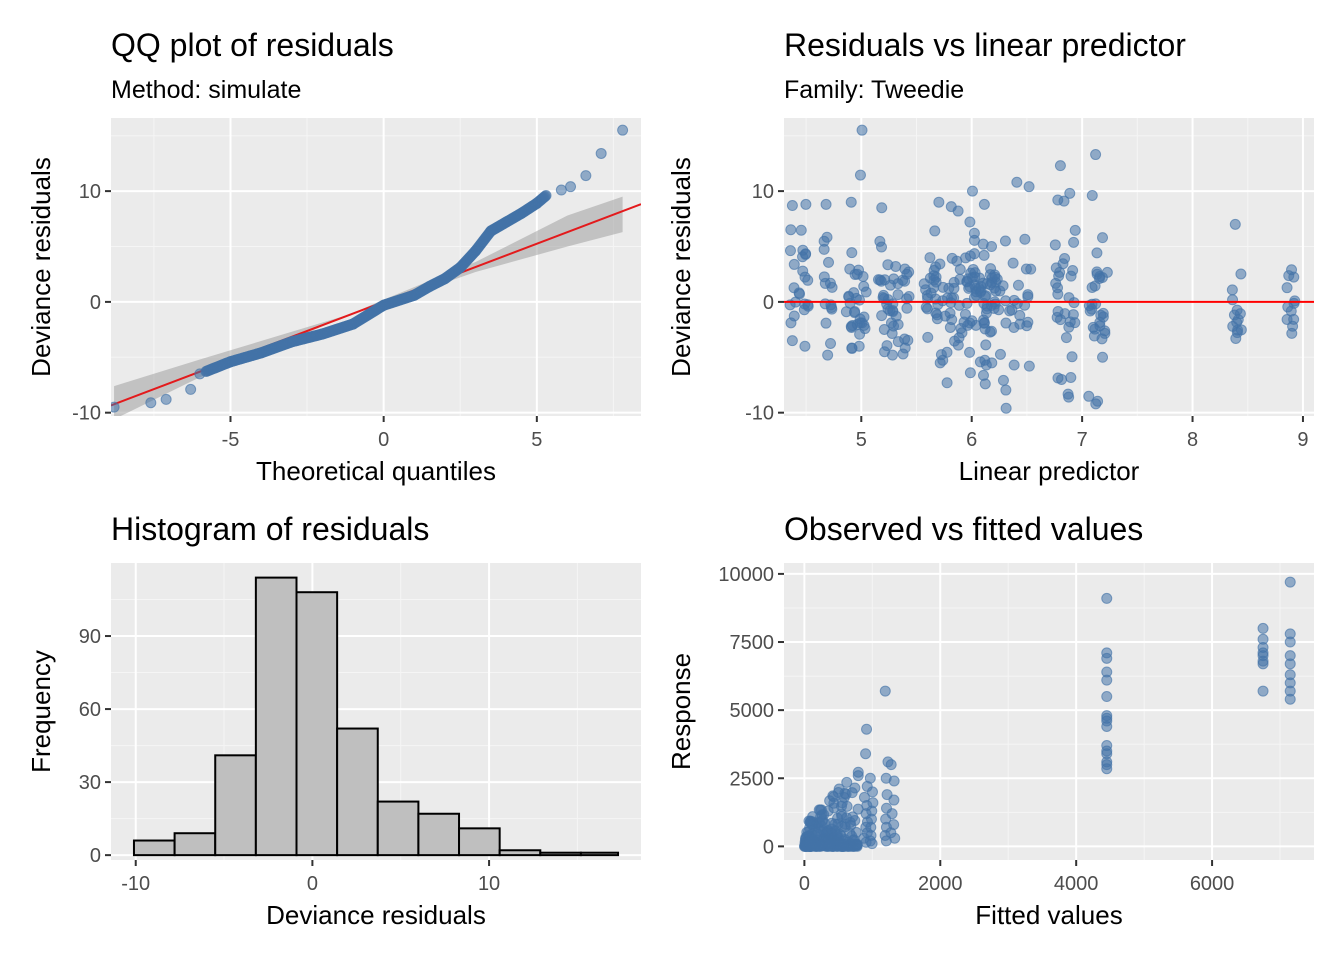 This screenshot has width=1344, height=960. I want to click on panel-title: QQ plot of residuals, so click(252, 45).